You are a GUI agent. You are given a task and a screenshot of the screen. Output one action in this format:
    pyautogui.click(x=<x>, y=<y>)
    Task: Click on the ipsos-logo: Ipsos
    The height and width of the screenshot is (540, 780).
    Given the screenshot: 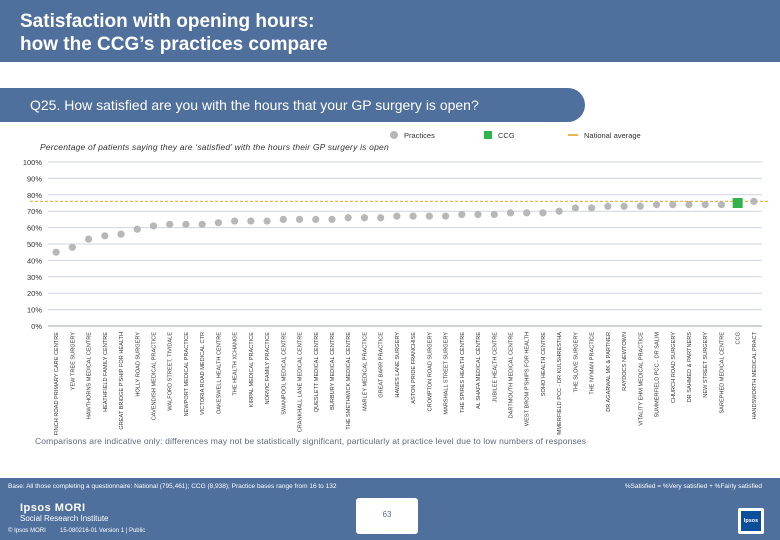 What is the action you would take?
    pyautogui.click(x=751, y=521)
    